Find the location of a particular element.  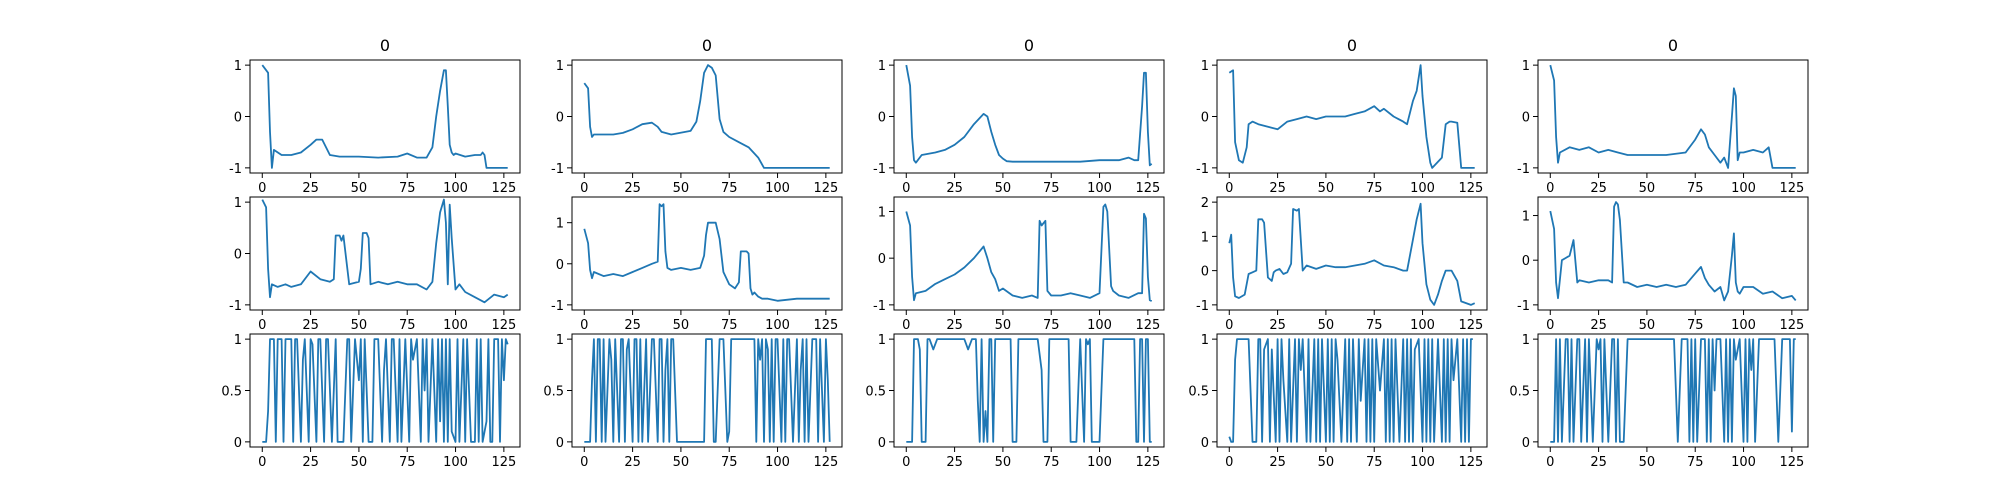

y-tick-label: 2 is located at coordinates (1205, 203).